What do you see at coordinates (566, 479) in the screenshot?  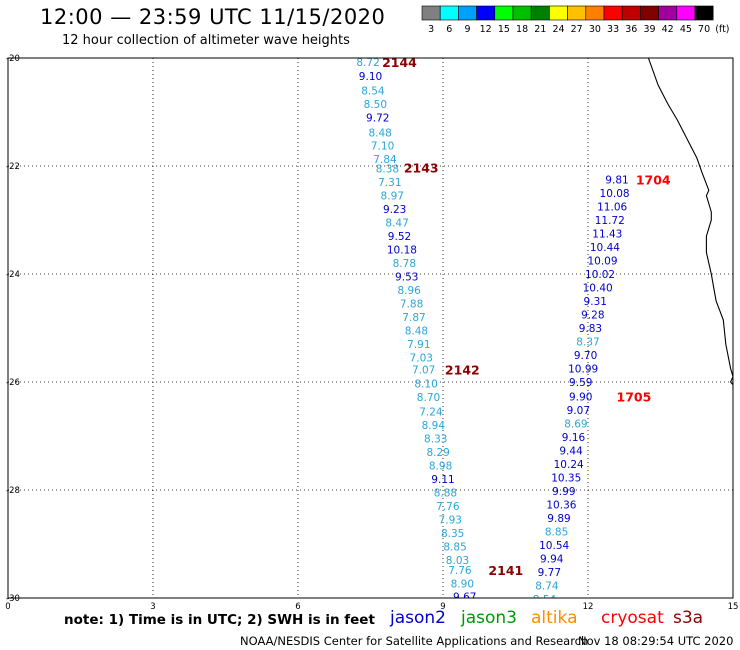 I see `swh-value-label: 10.35` at bounding box center [566, 479].